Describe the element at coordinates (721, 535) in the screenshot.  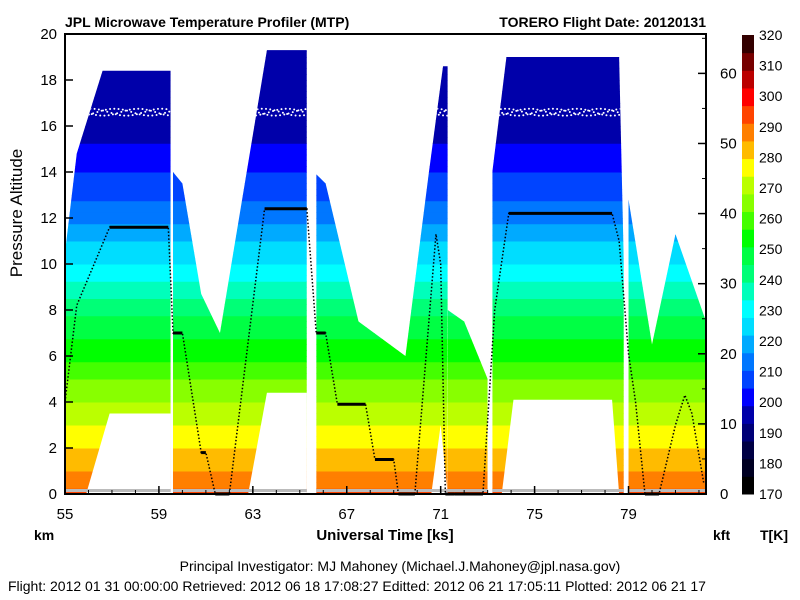
I see `kft-unit-label: kft` at that location.